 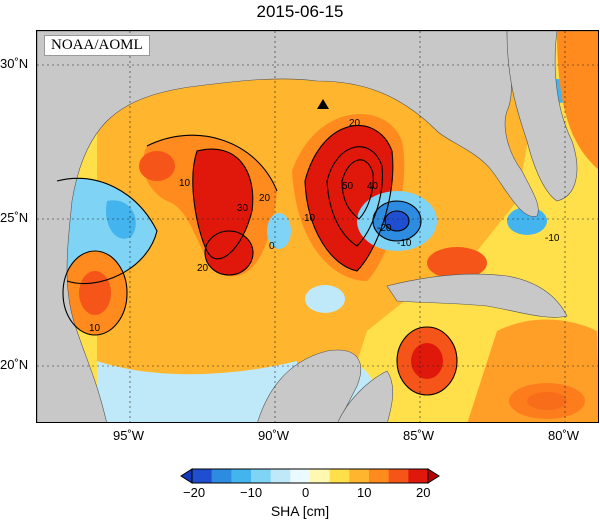 I want to click on contour-label: 30, so click(x=243, y=208).